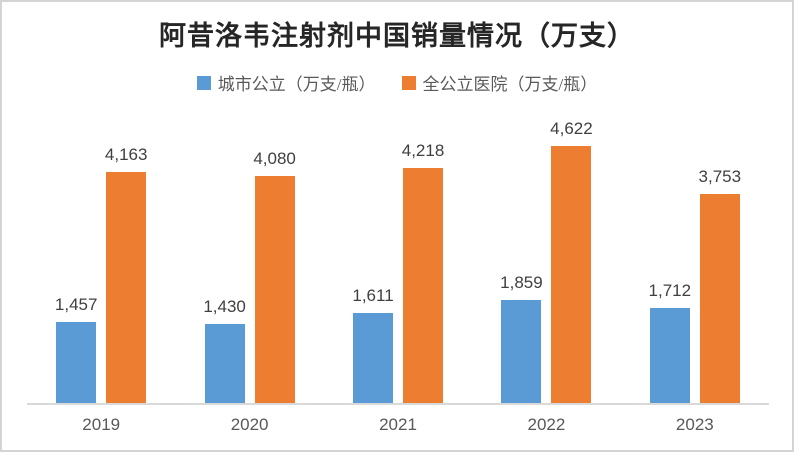  What do you see at coordinates (126, 154) in the screenshot?
I see `value-label: 4,163` at bounding box center [126, 154].